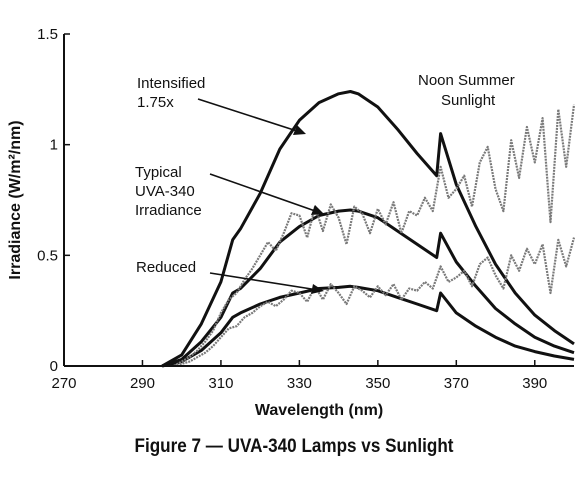 Image resolution: width=588 pixels, height=480 pixels. What do you see at coordinates (155, 102) in the screenshot?
I see `annotation-intensified-line2: 1.75x` at bounding box center [155, 102].